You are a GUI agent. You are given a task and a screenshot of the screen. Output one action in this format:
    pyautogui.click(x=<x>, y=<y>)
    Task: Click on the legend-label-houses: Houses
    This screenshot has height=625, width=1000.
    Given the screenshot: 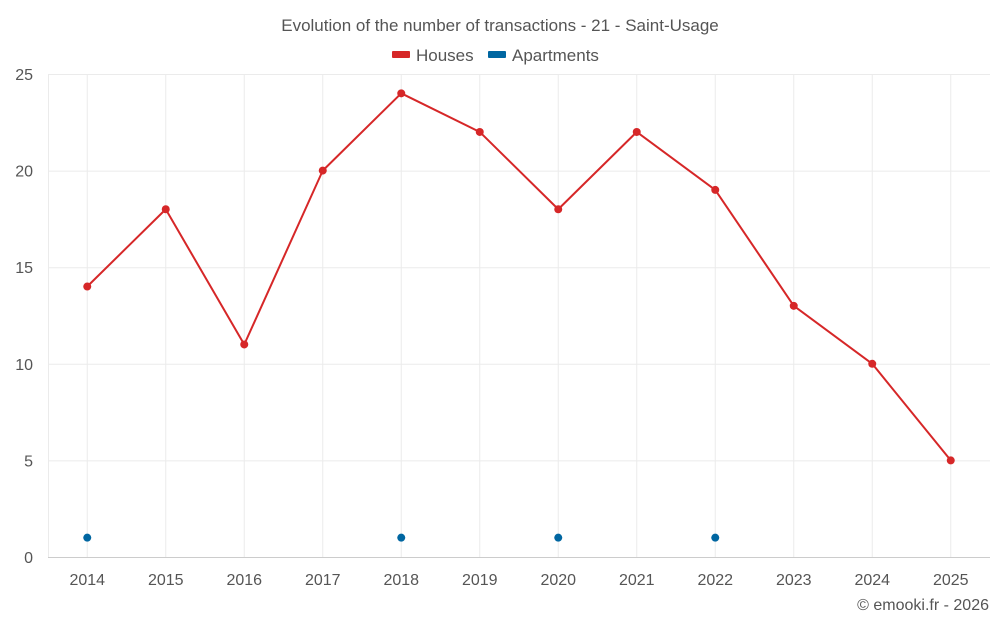 What is the action you would take?
    pyautogui.click(x=445, y=55)
    